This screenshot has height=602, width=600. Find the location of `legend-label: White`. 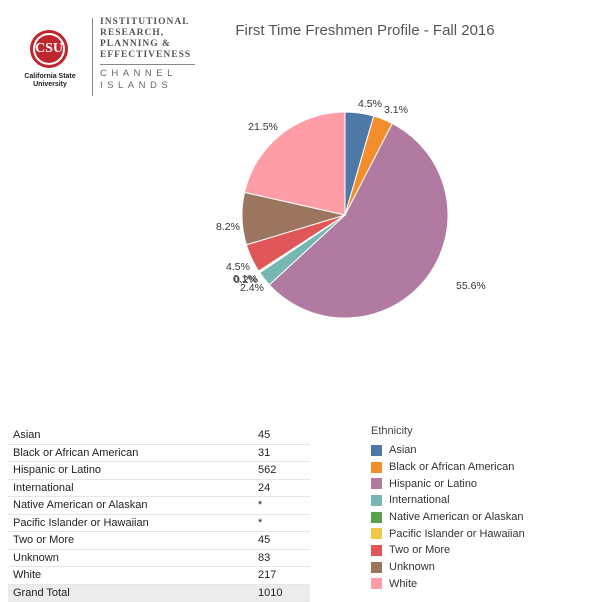

legend-label: White is located at coordinates (403, 583).